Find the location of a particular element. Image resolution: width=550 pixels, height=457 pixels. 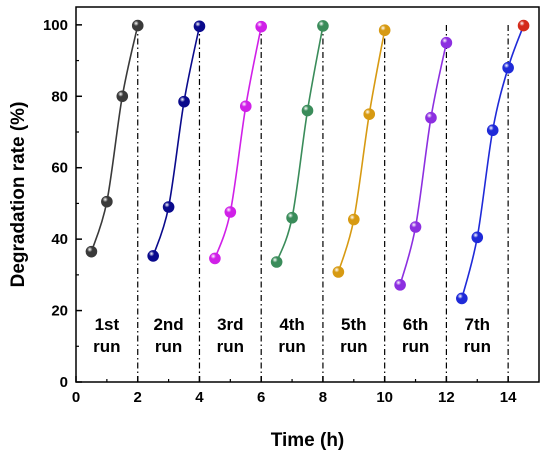

x-tick-label-6: 12 is located at coordinates (446, 397).